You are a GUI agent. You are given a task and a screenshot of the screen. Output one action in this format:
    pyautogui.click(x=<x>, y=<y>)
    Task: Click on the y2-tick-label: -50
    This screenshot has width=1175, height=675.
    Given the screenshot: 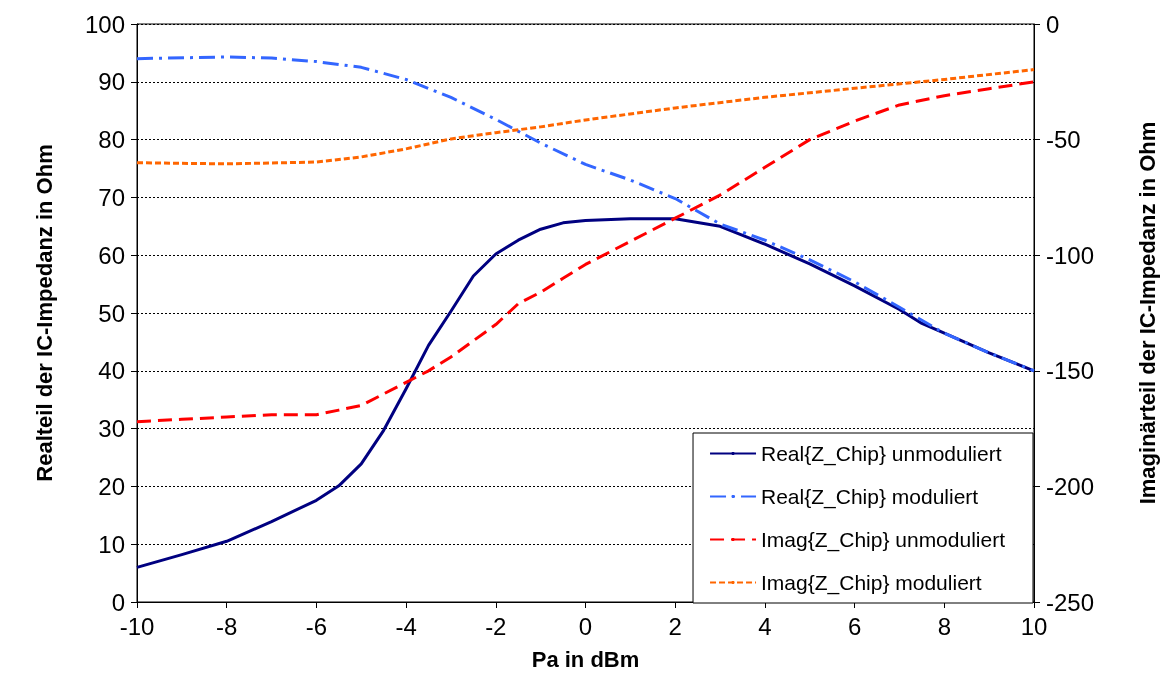 What is the action you would take?
    pyautogui.click(x=1063, y=140)
    